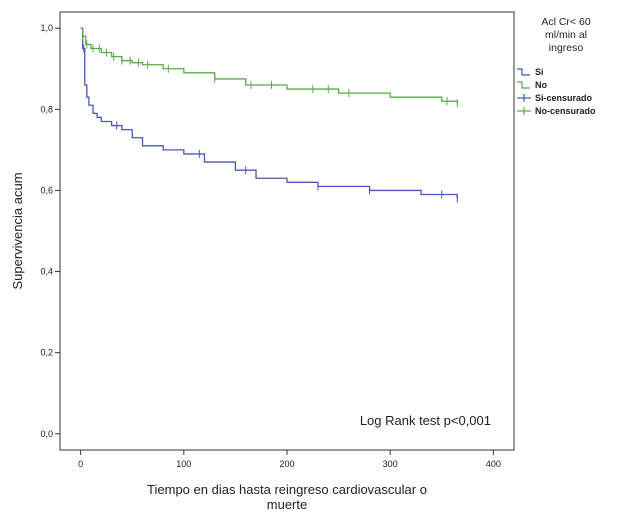 Image resolution: width=625 pixels, height=522 pixels. What do you see at coordinates (50, 231) in the screenshot?
I see `y-axis: 0,0 0,2 0,4 0,6 0,8 1,0` at bounding box center [50, 231].